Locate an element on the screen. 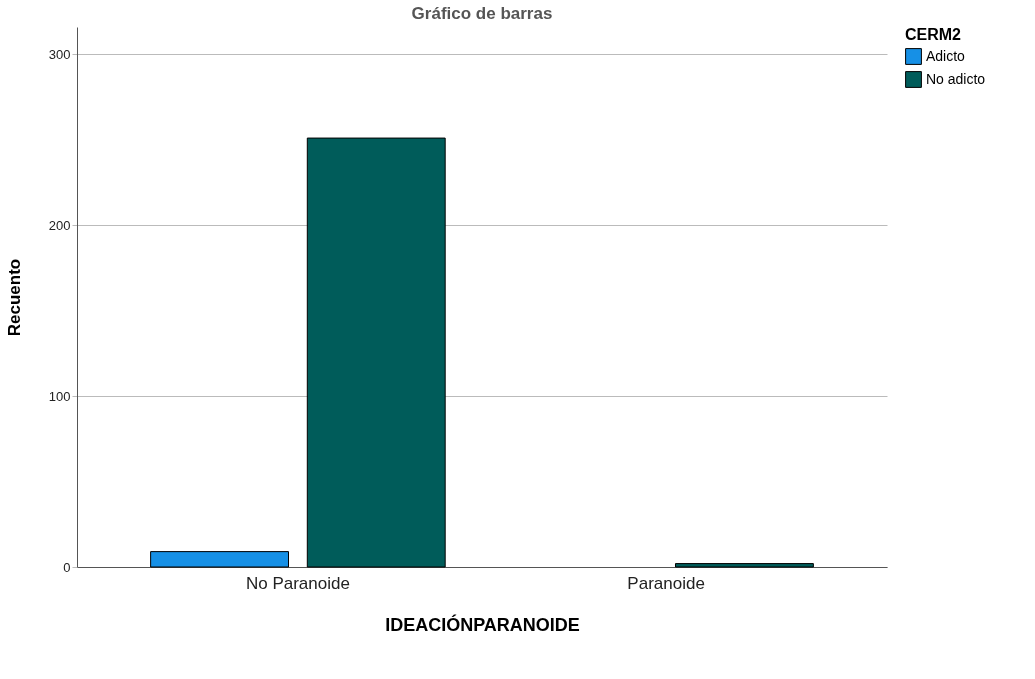 This screenshot has height=679, width=1035. legend-label: No adicto is located at coordinates (956, 78).